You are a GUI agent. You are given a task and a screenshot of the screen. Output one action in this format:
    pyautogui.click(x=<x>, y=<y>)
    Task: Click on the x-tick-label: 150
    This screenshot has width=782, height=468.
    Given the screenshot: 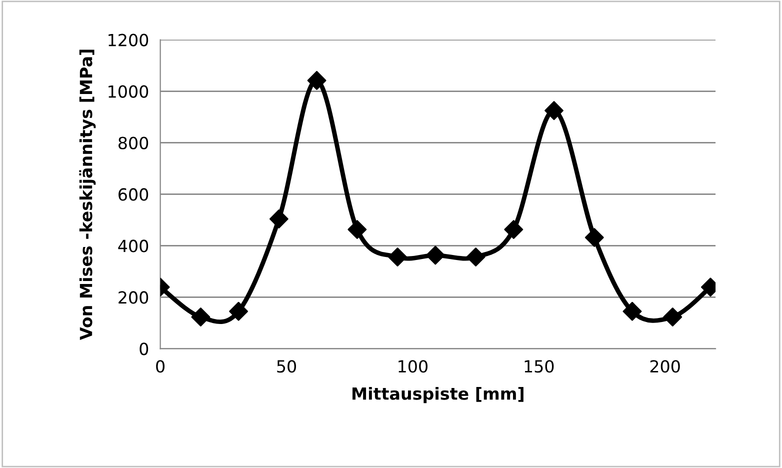 What is the action you would take?
    pyautogui.click(x=539, y=366)
    